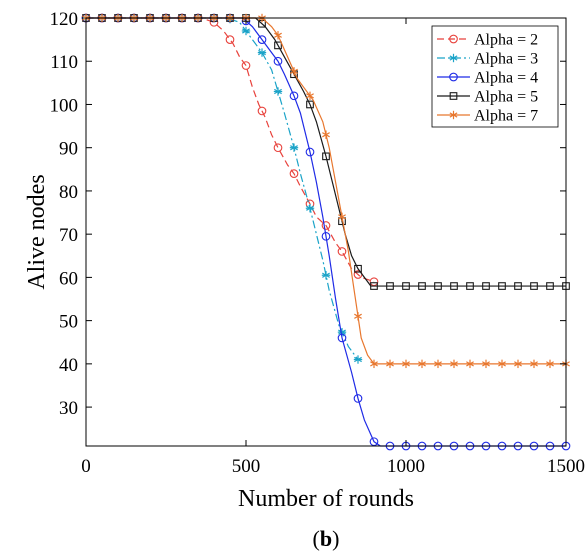 The width and height of the screenshot is (586, 556). I want to click on panel-open-paren: (, so click(316, 538).